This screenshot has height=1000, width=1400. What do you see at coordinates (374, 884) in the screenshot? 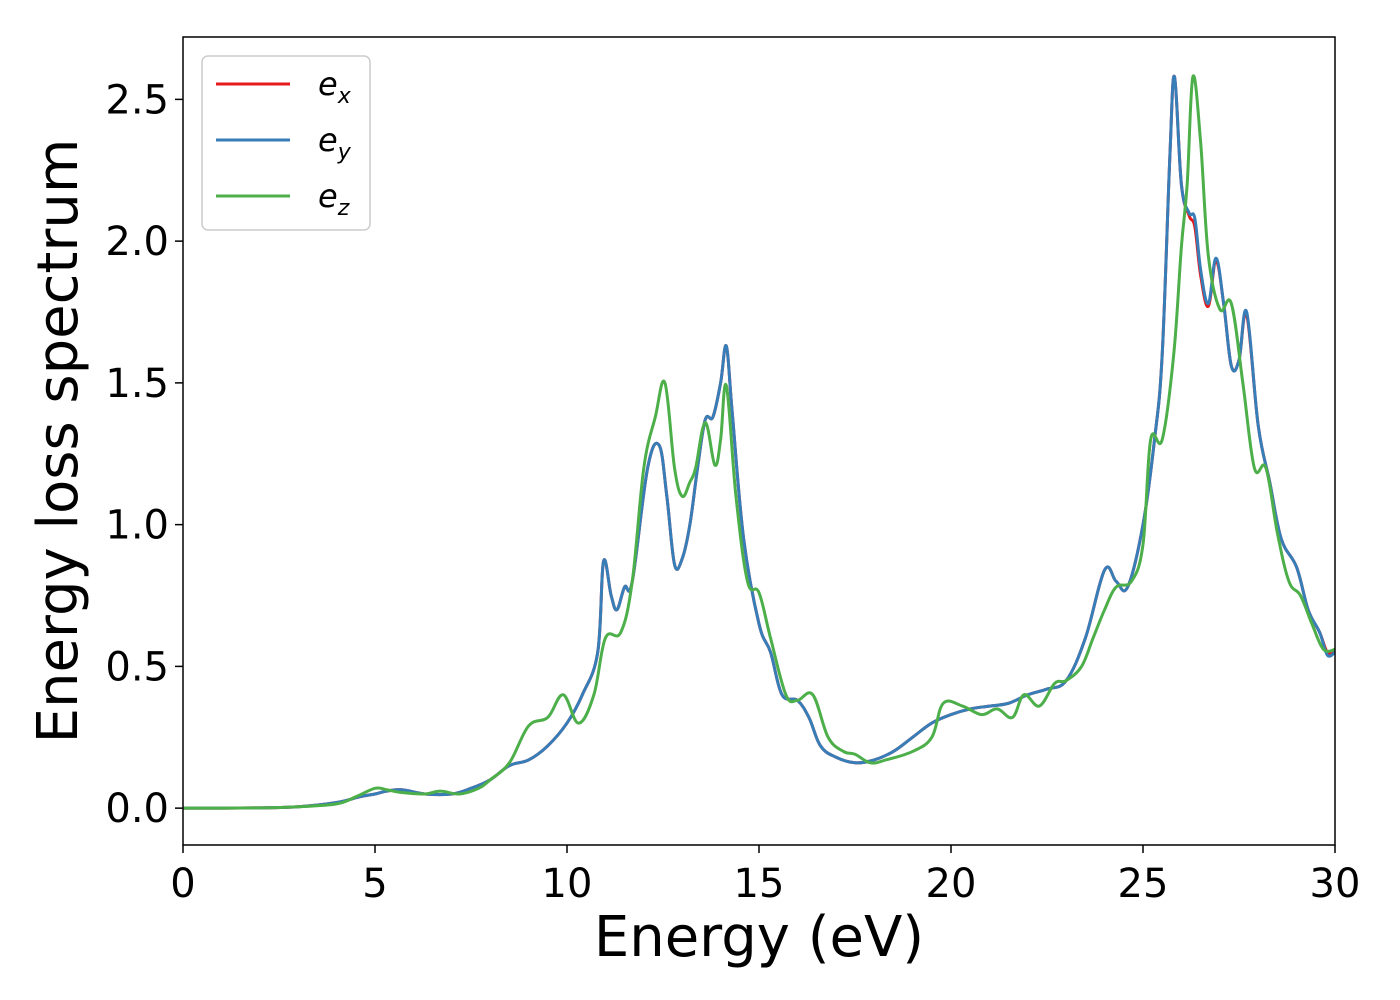
I see `x-tick-label: 5` at bounding box center [374, 884].